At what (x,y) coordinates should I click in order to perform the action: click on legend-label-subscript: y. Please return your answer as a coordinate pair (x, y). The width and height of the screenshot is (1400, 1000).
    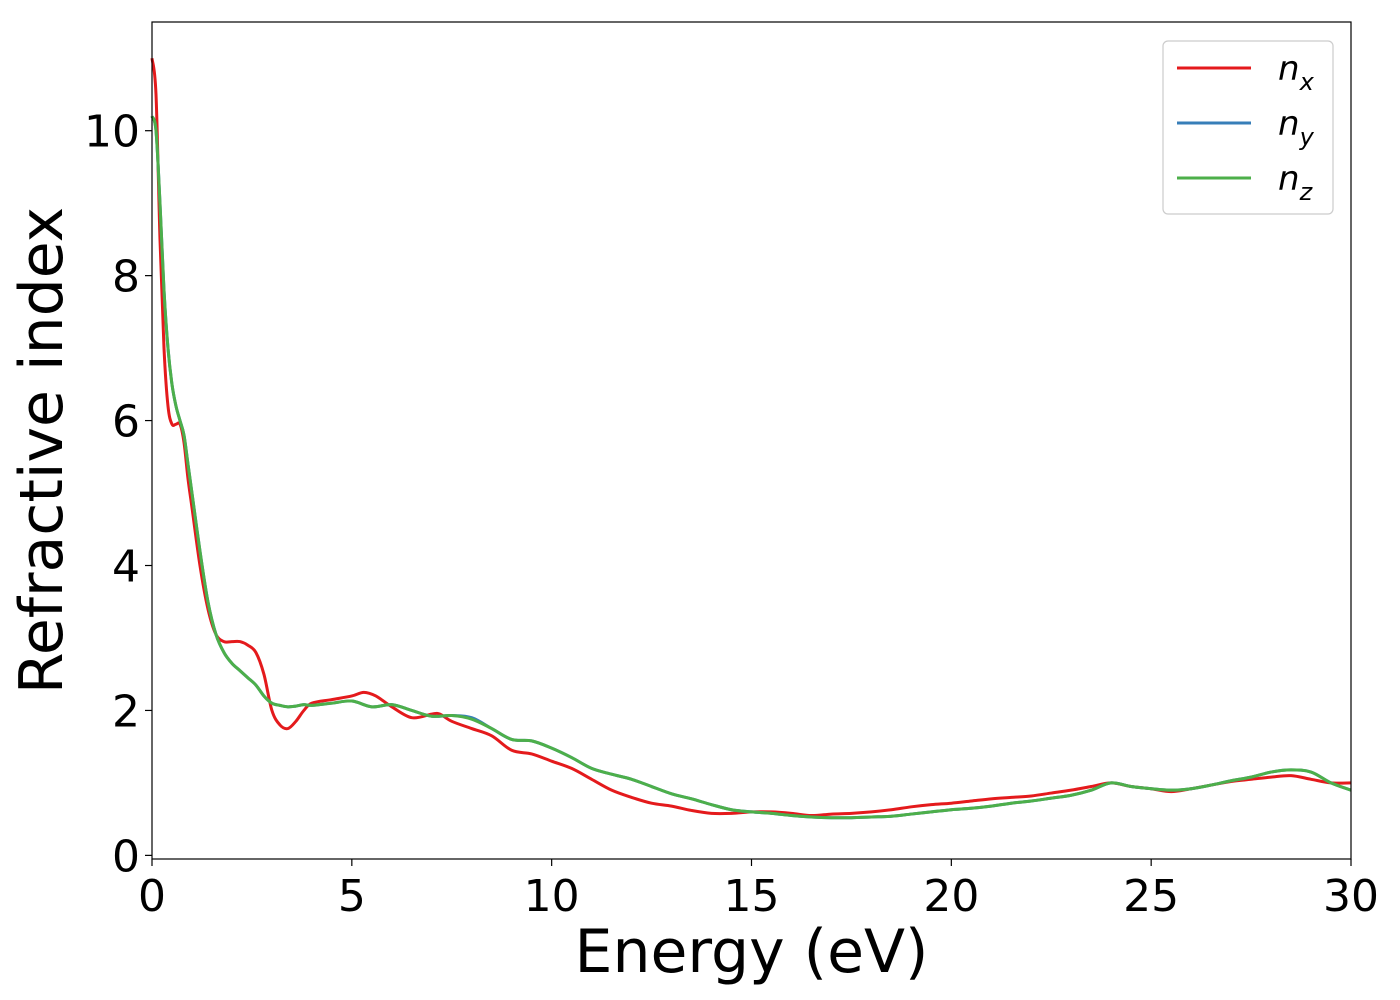
    Looking at the image, I should click on (1307, 137).